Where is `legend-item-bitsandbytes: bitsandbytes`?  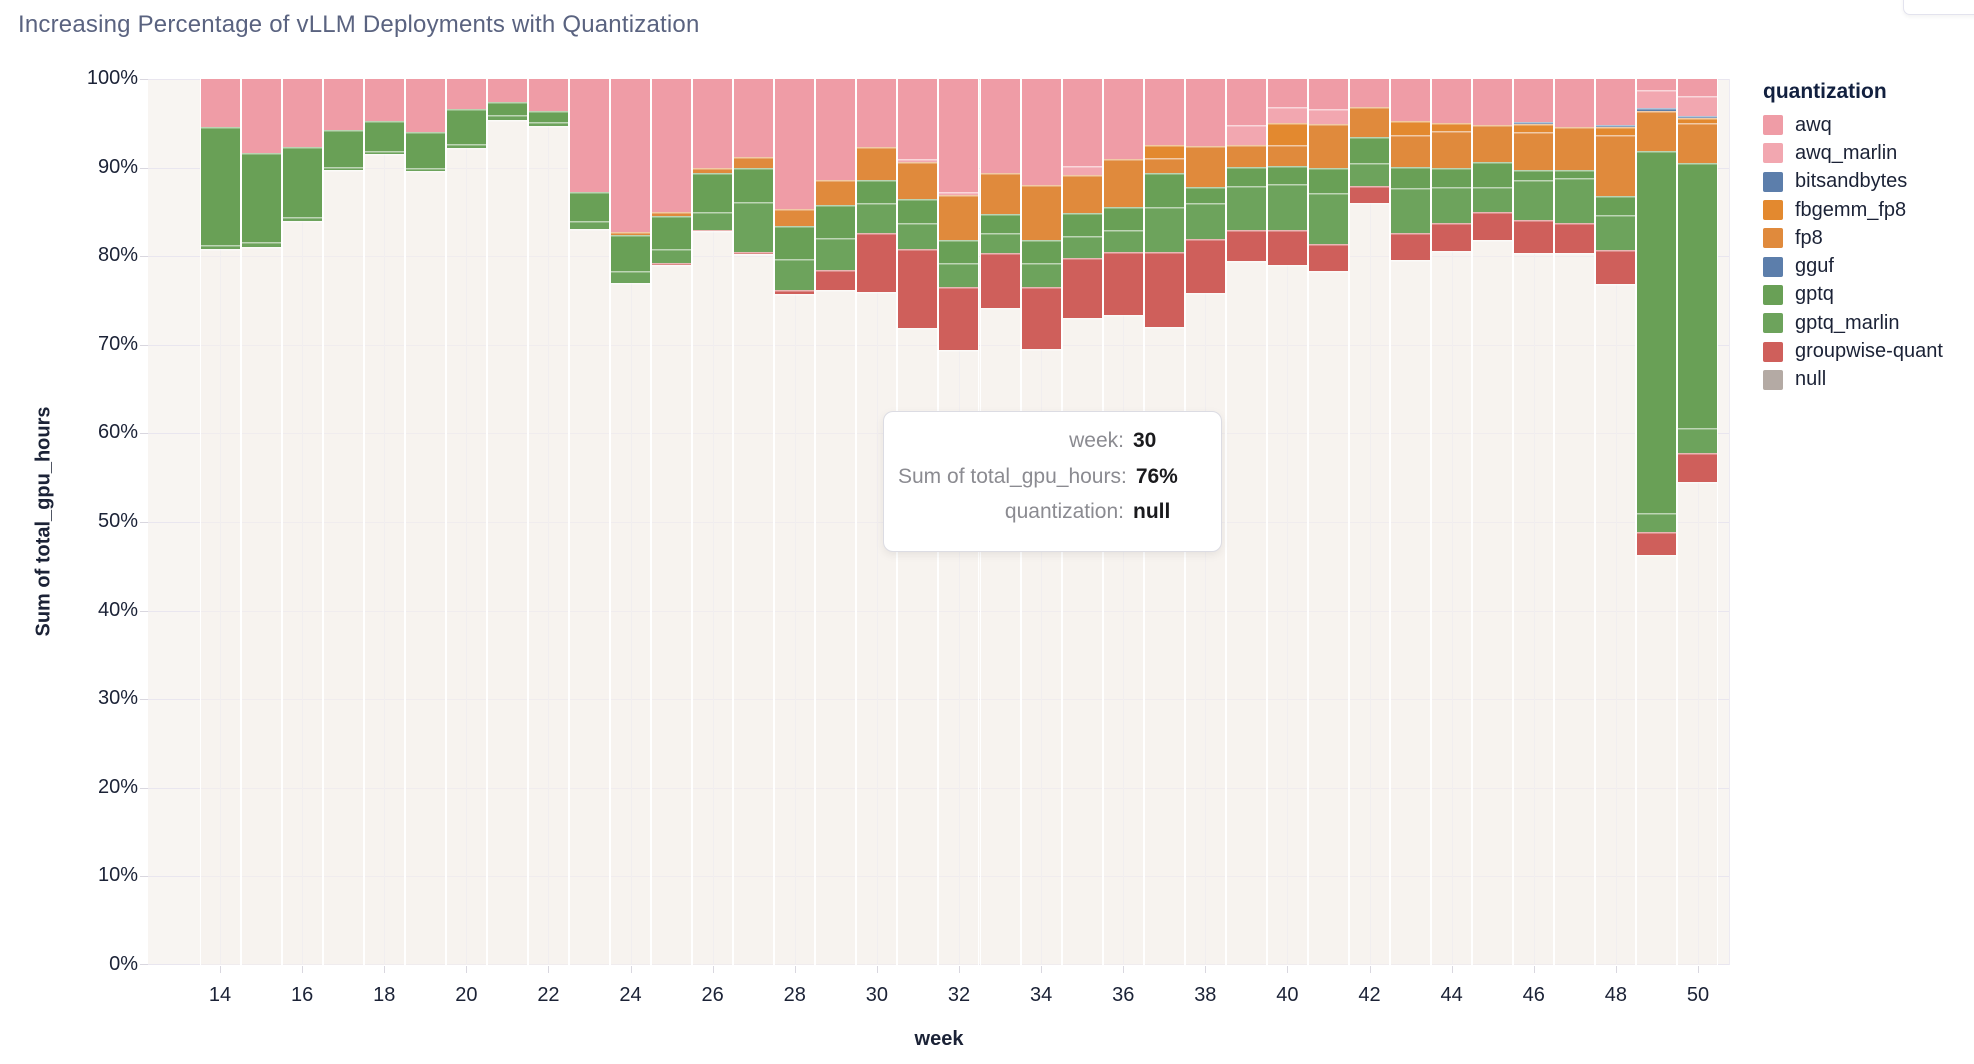 legend-item-bitsandbytes: bitsandbytes is located at coordinates (1853, 182).